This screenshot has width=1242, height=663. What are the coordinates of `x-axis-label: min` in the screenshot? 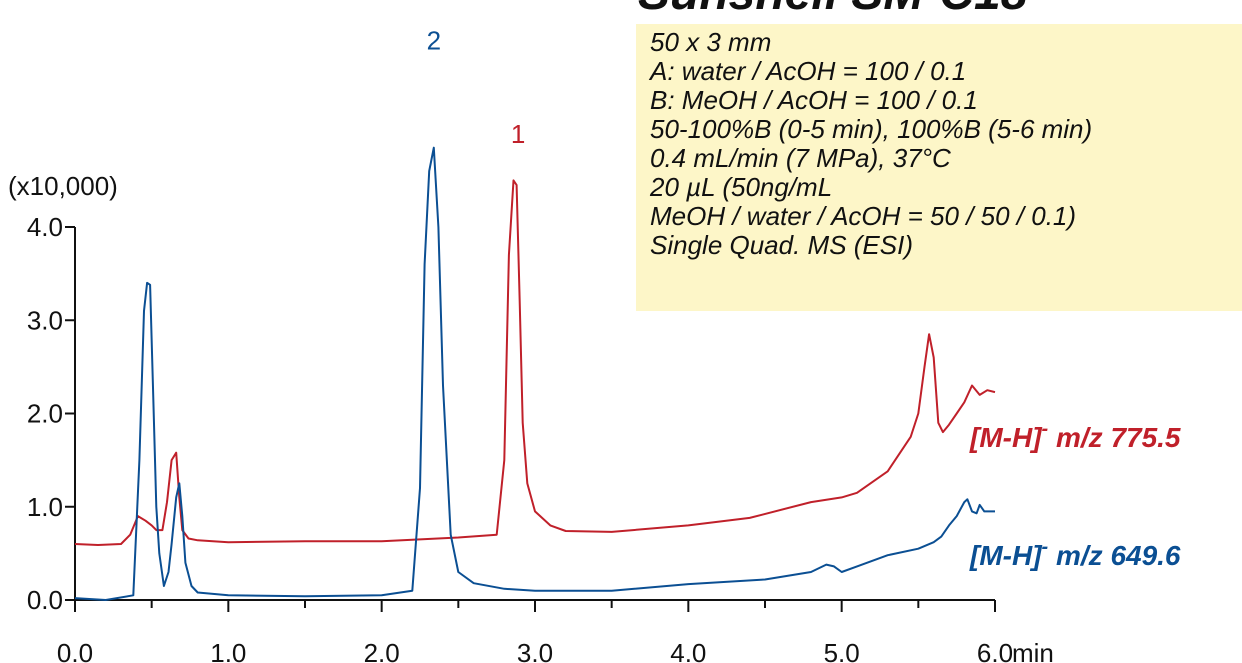 It's located at (1033, 650).